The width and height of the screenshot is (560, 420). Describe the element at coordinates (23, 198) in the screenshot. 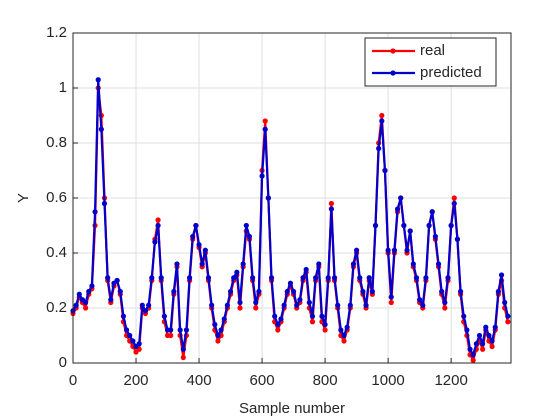

I see `y-axis-label: Y` at that location.